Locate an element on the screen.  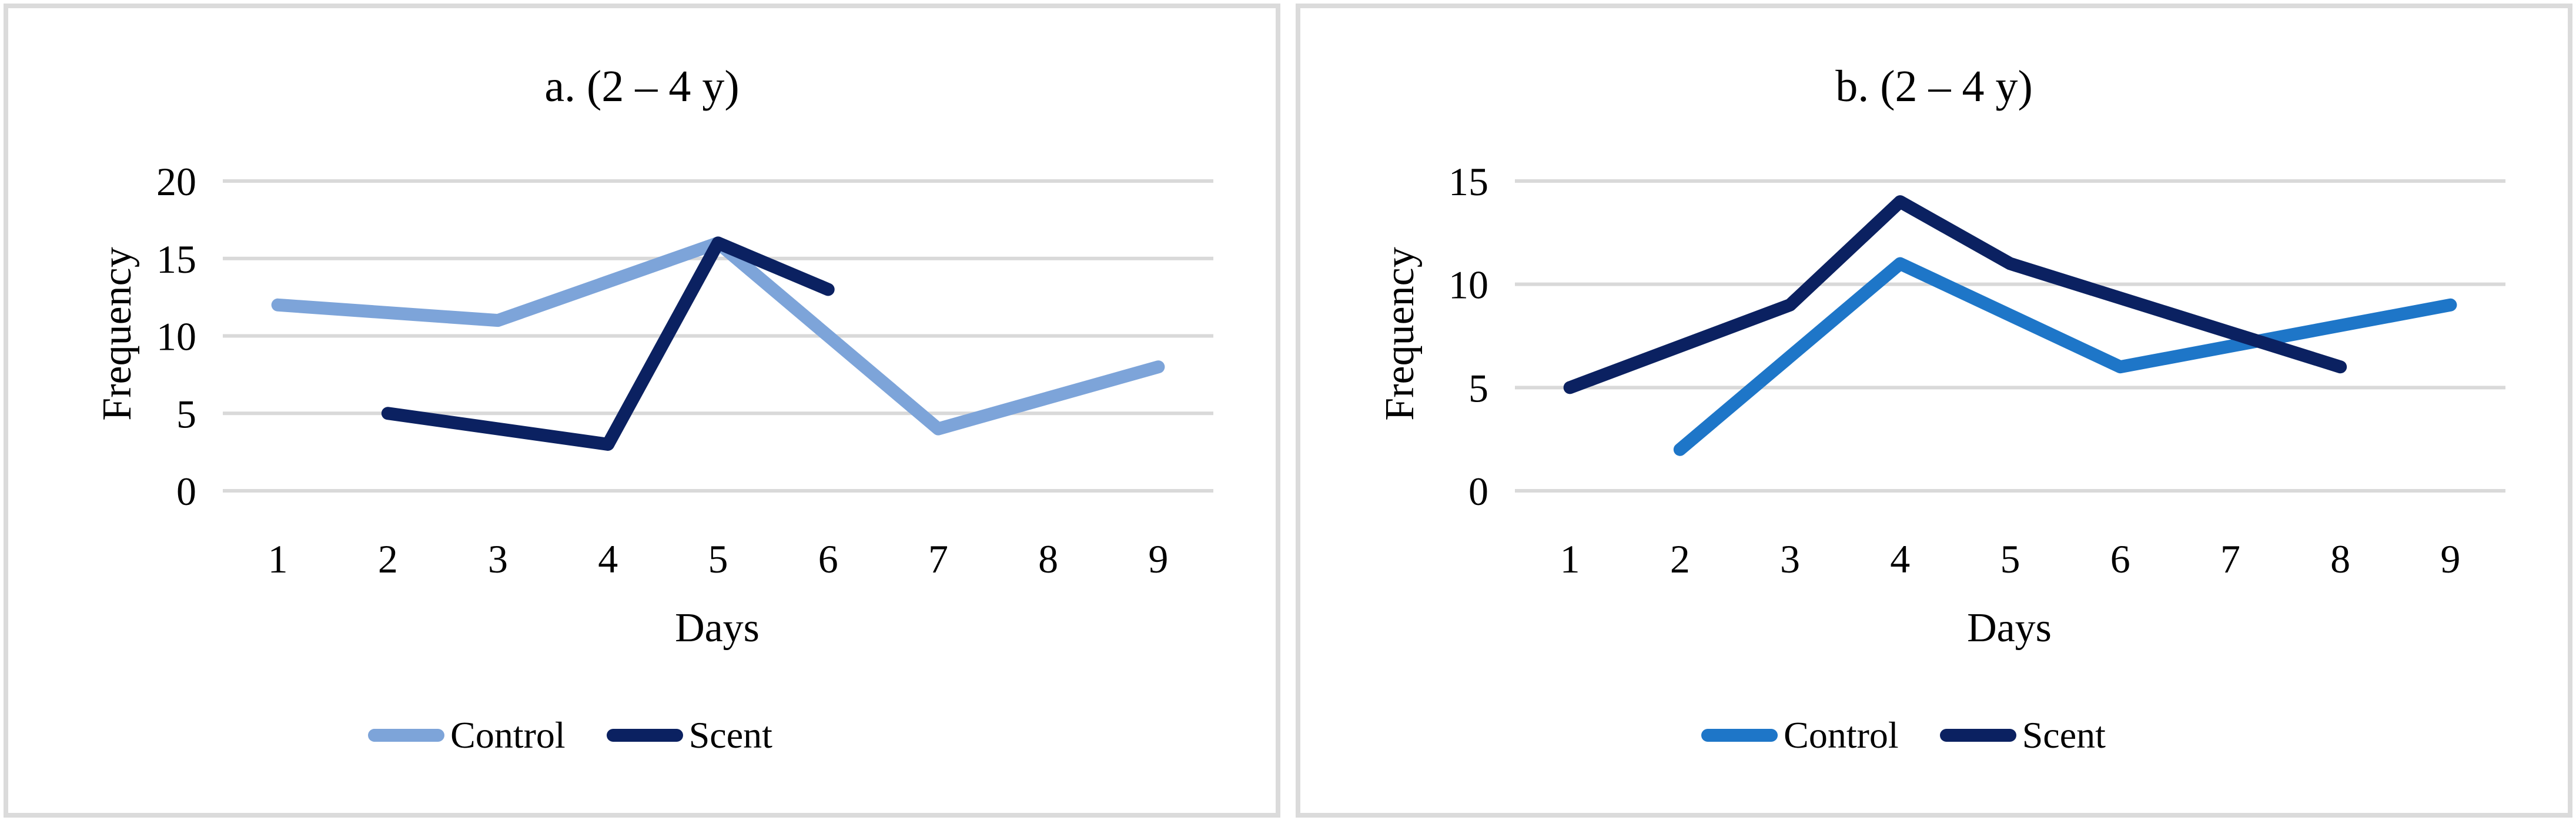
chart-a-x-axis-label: Days is located at coordinates (717, 628).